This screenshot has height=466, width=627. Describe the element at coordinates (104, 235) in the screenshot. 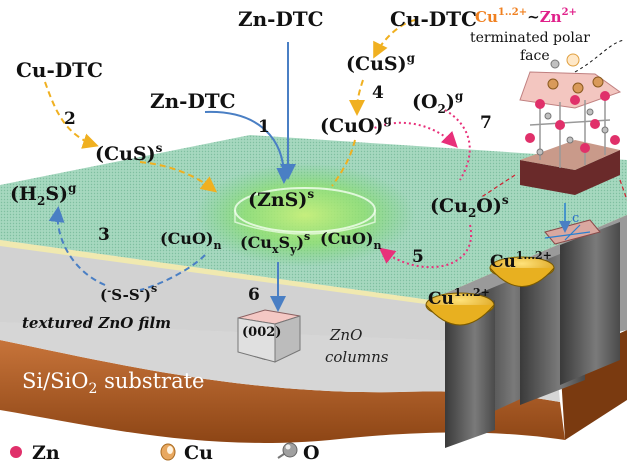

I see `step-number-3: 3` at that location.